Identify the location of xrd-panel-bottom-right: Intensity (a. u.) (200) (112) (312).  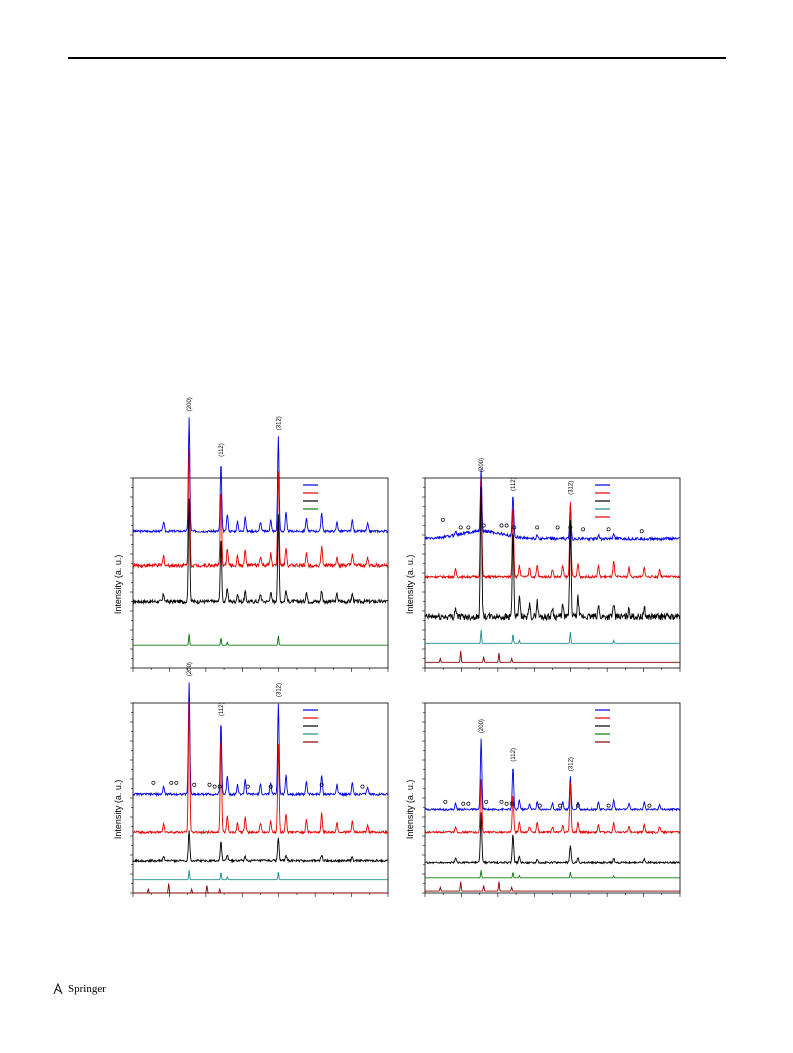
(545, 798).